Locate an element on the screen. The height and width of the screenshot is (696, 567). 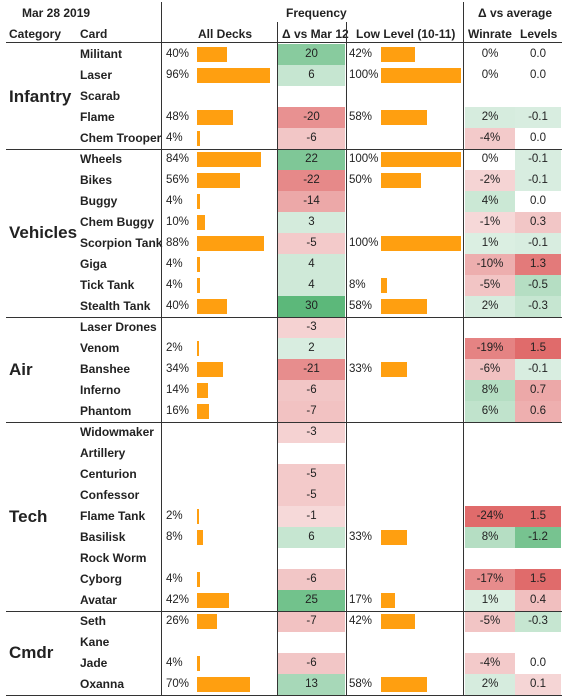
levels-cell: -0.3 is located at coordinates (538, 306).